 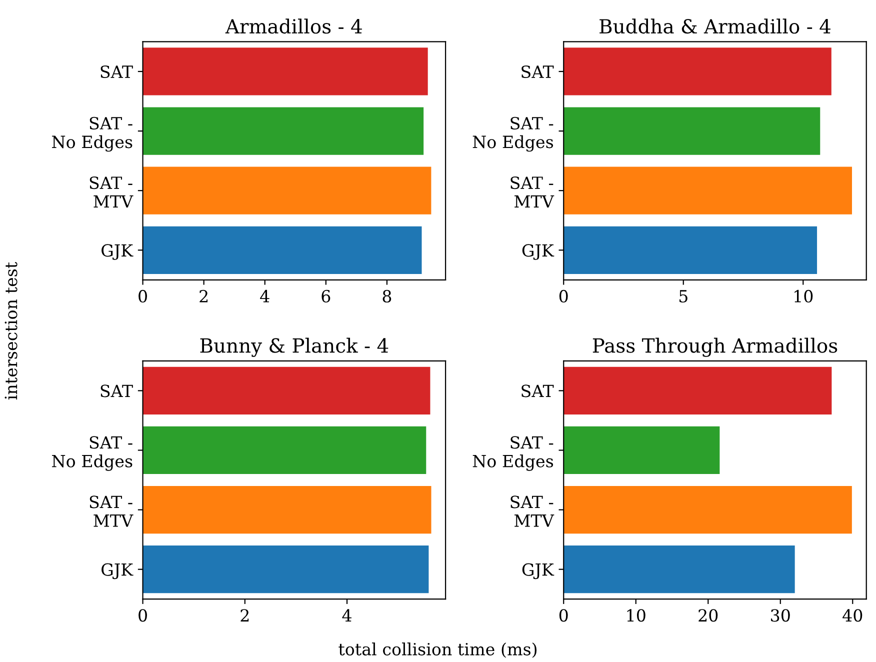 I want to click on x-tick-label: 40, so click(x=852, y=615).